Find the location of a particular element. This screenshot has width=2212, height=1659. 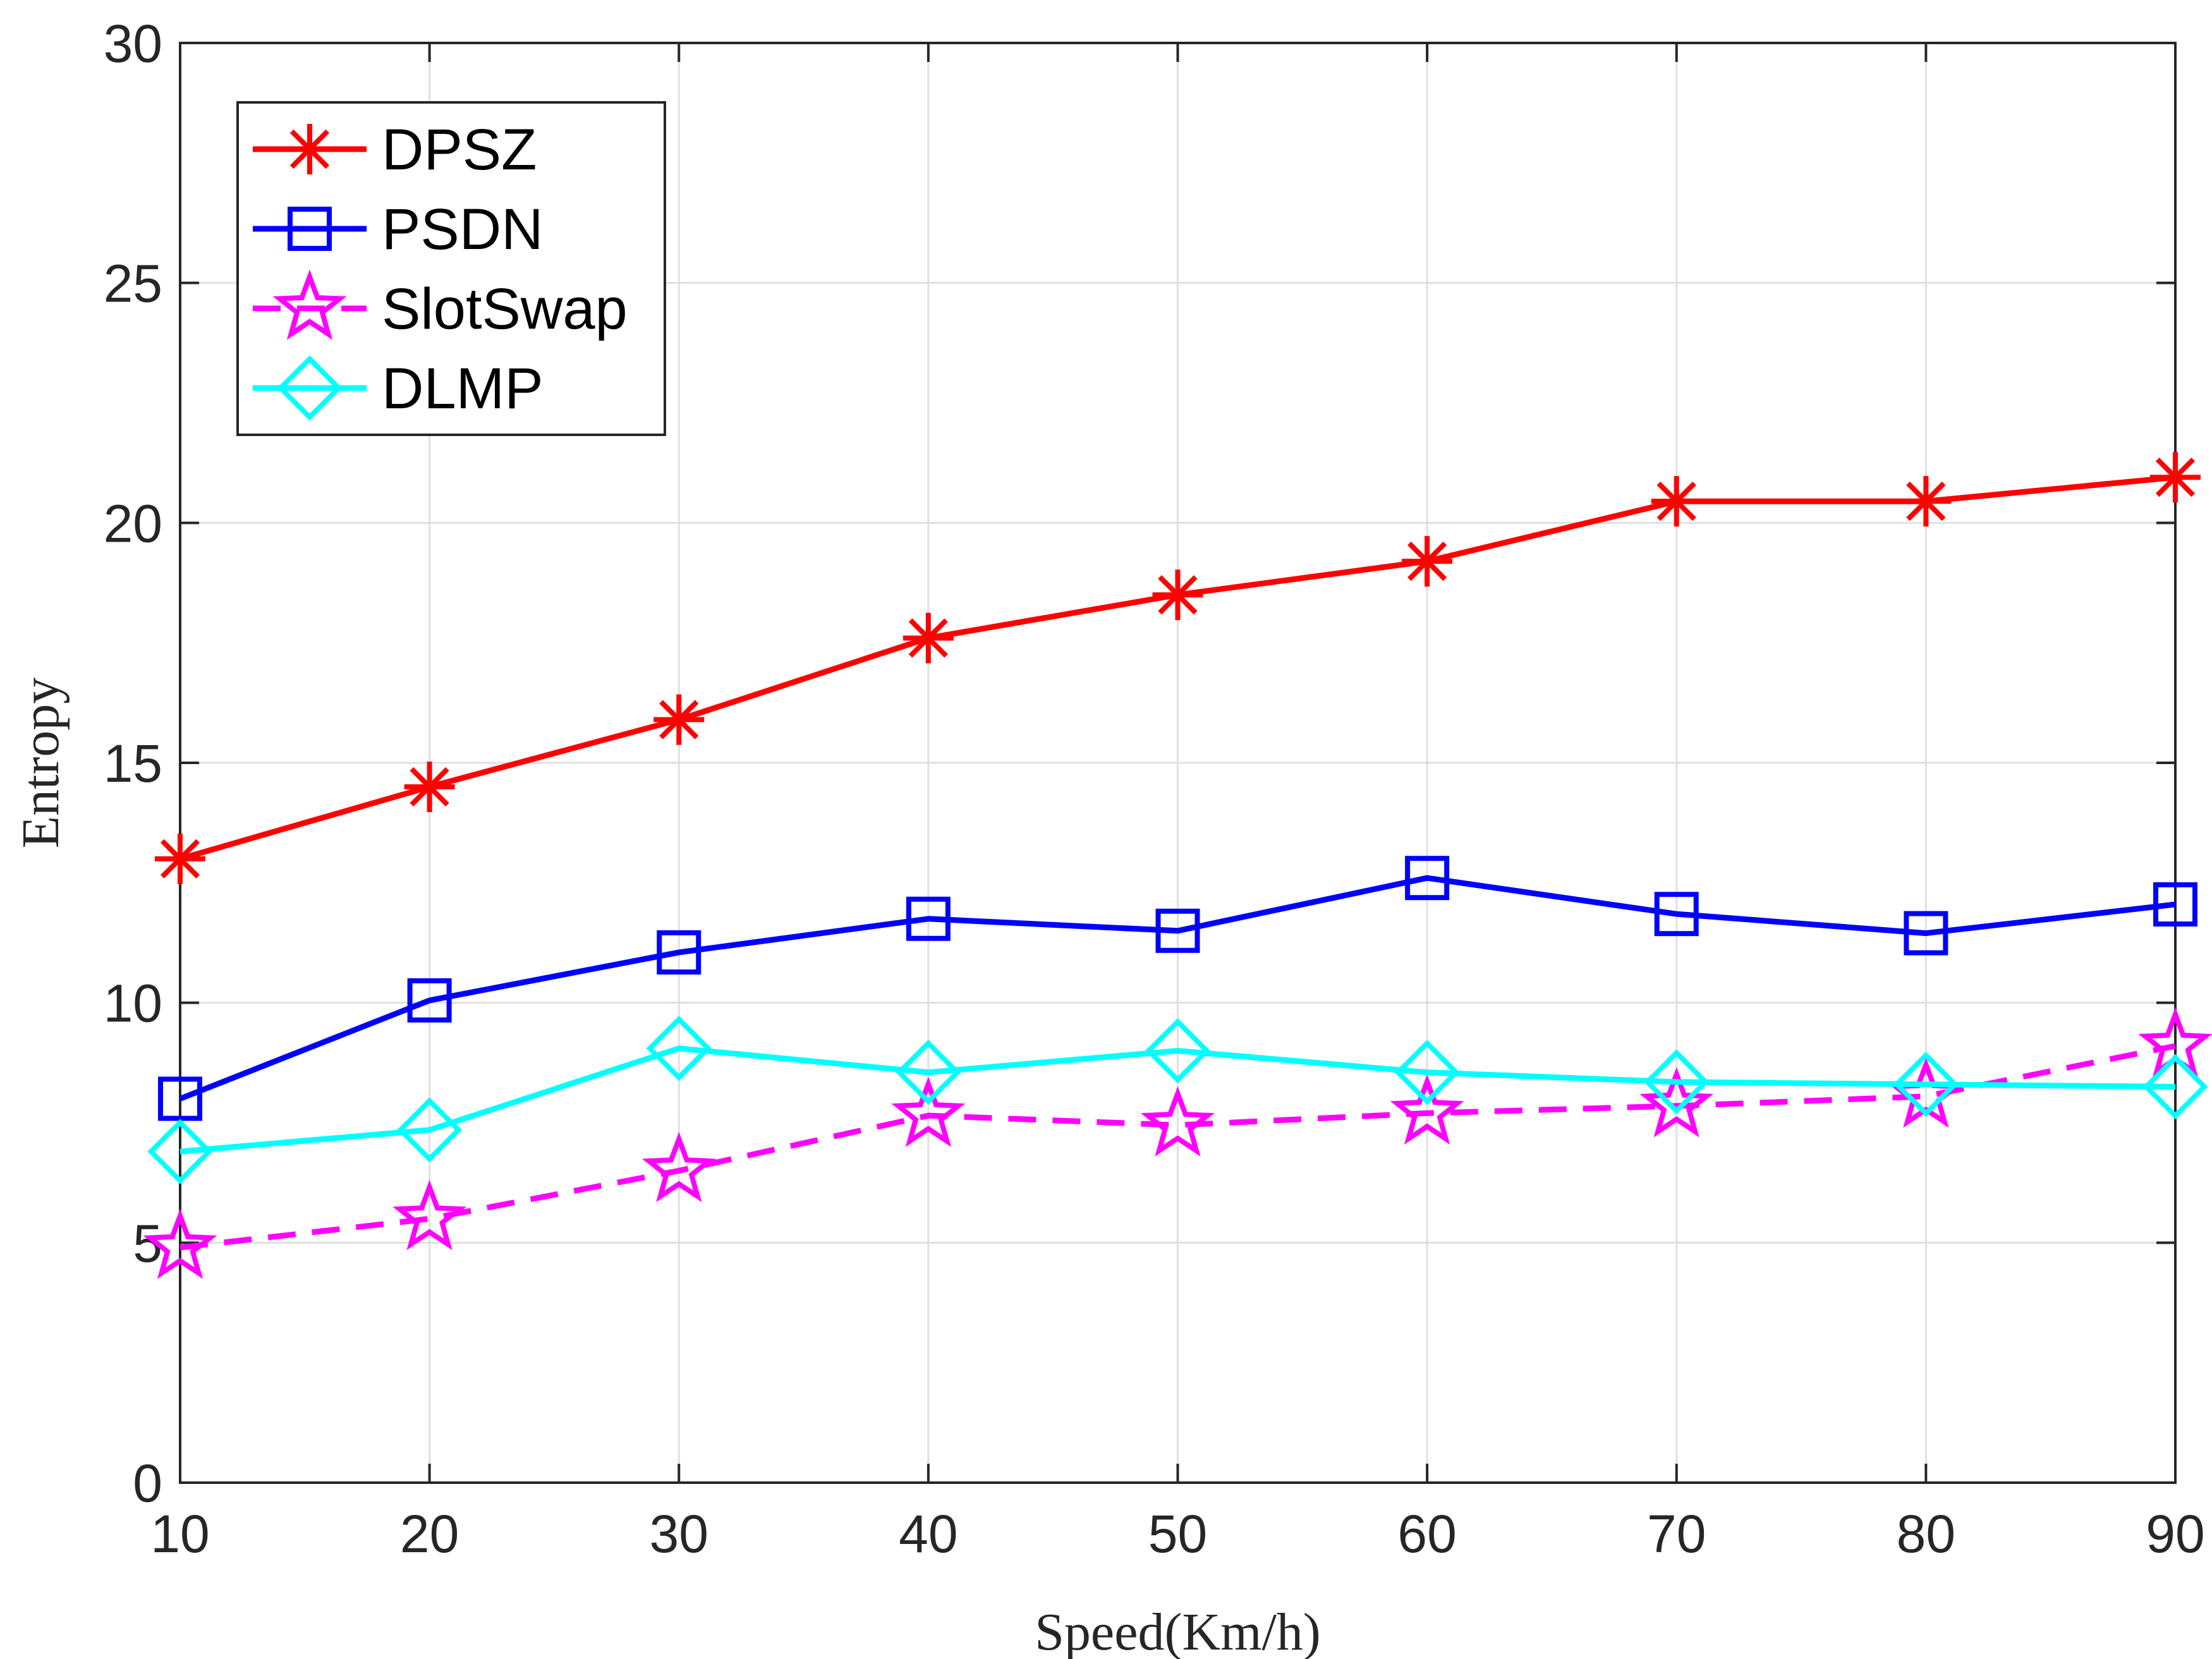

y-tick-label: 15 is located at coordinates (133, 764).